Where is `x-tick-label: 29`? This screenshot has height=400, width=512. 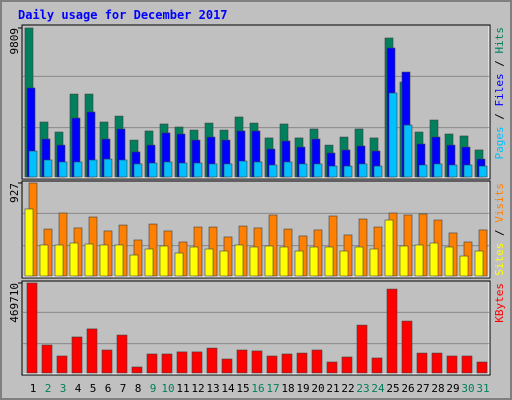
x-tick-label: 29 is located at coordinates (452, 388).